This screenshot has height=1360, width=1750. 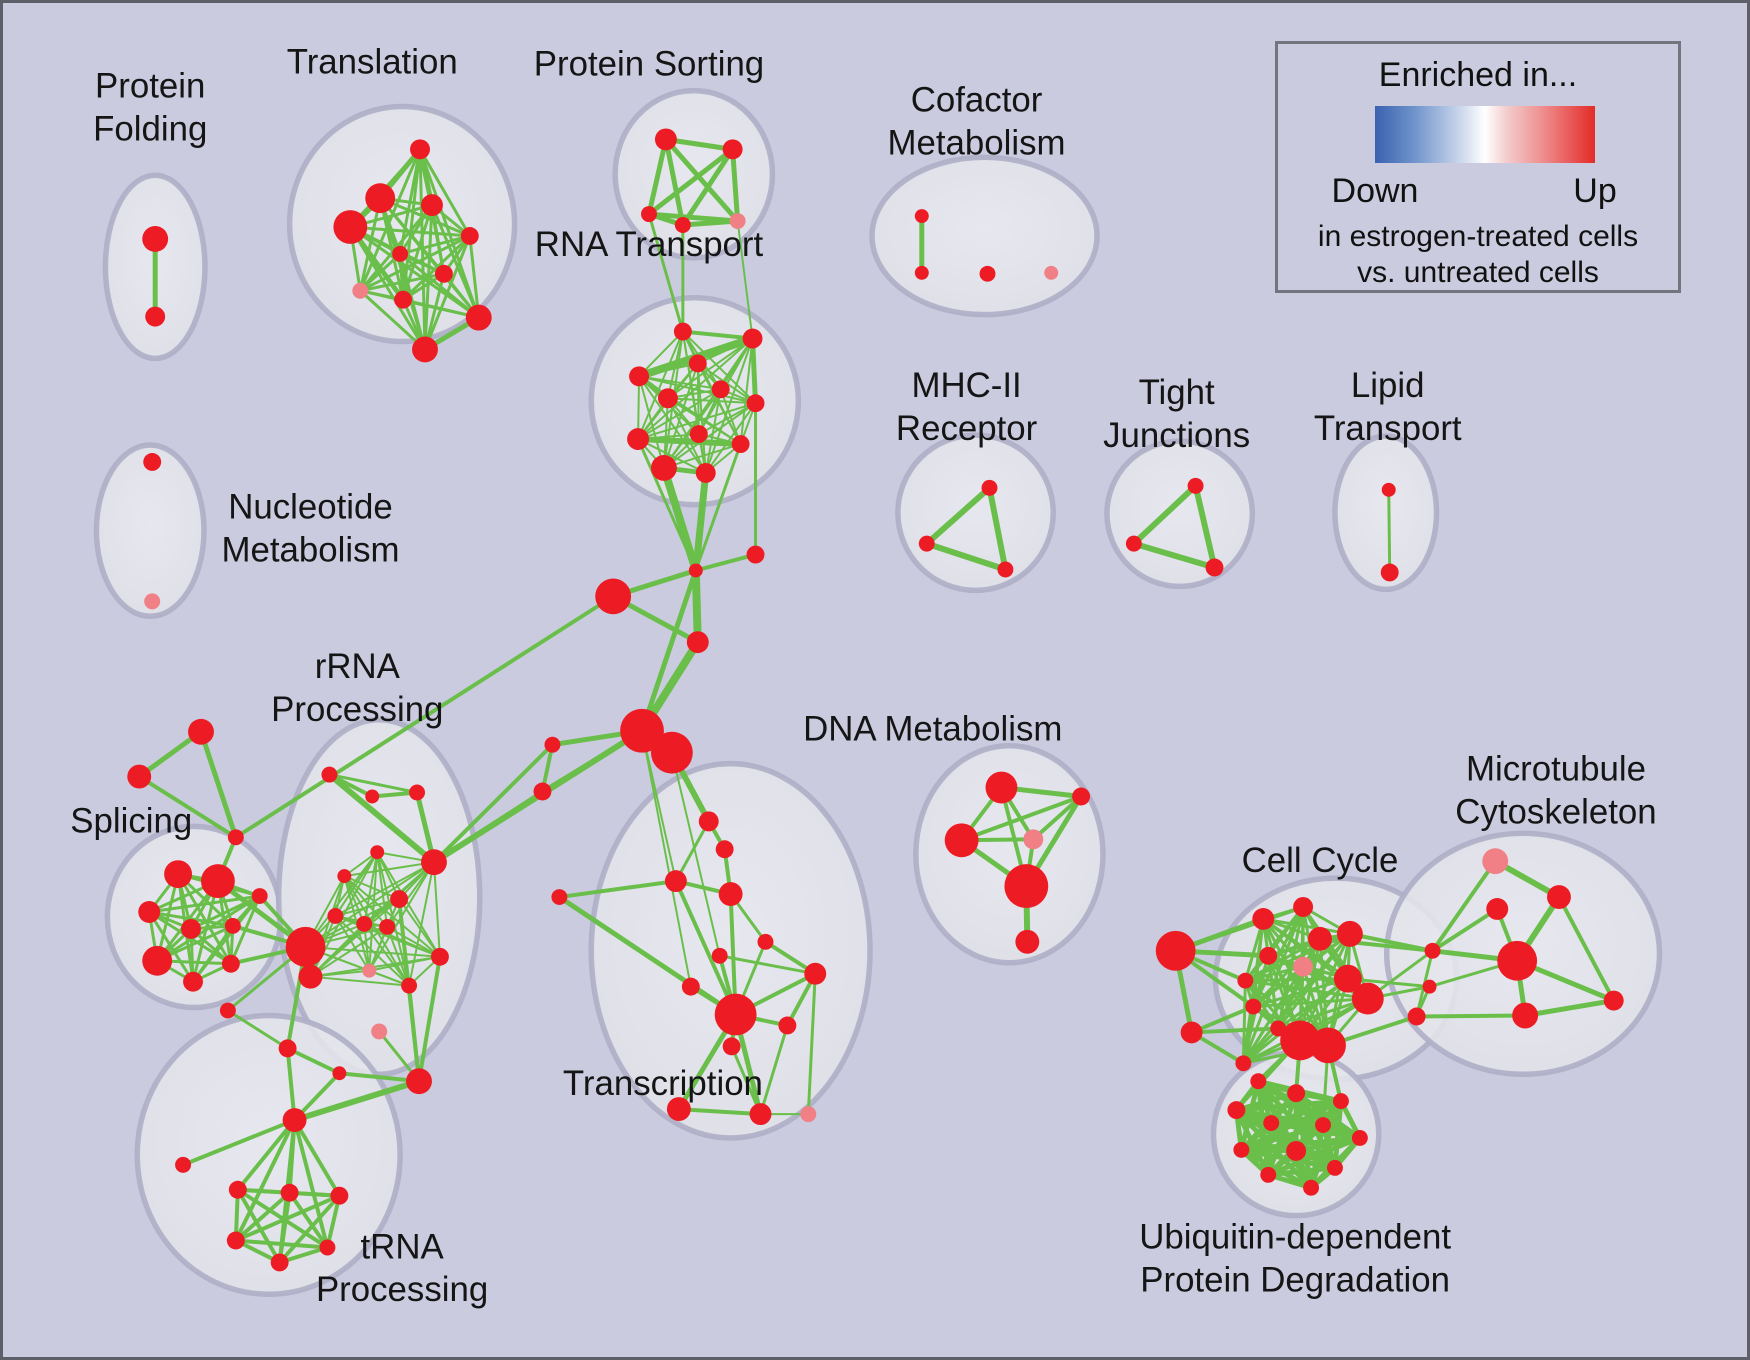 What do you see at coordinates (1386, 513) in the screenshot?
I see `lt-cluster-ellipse` at bounding box center [1386, 513].